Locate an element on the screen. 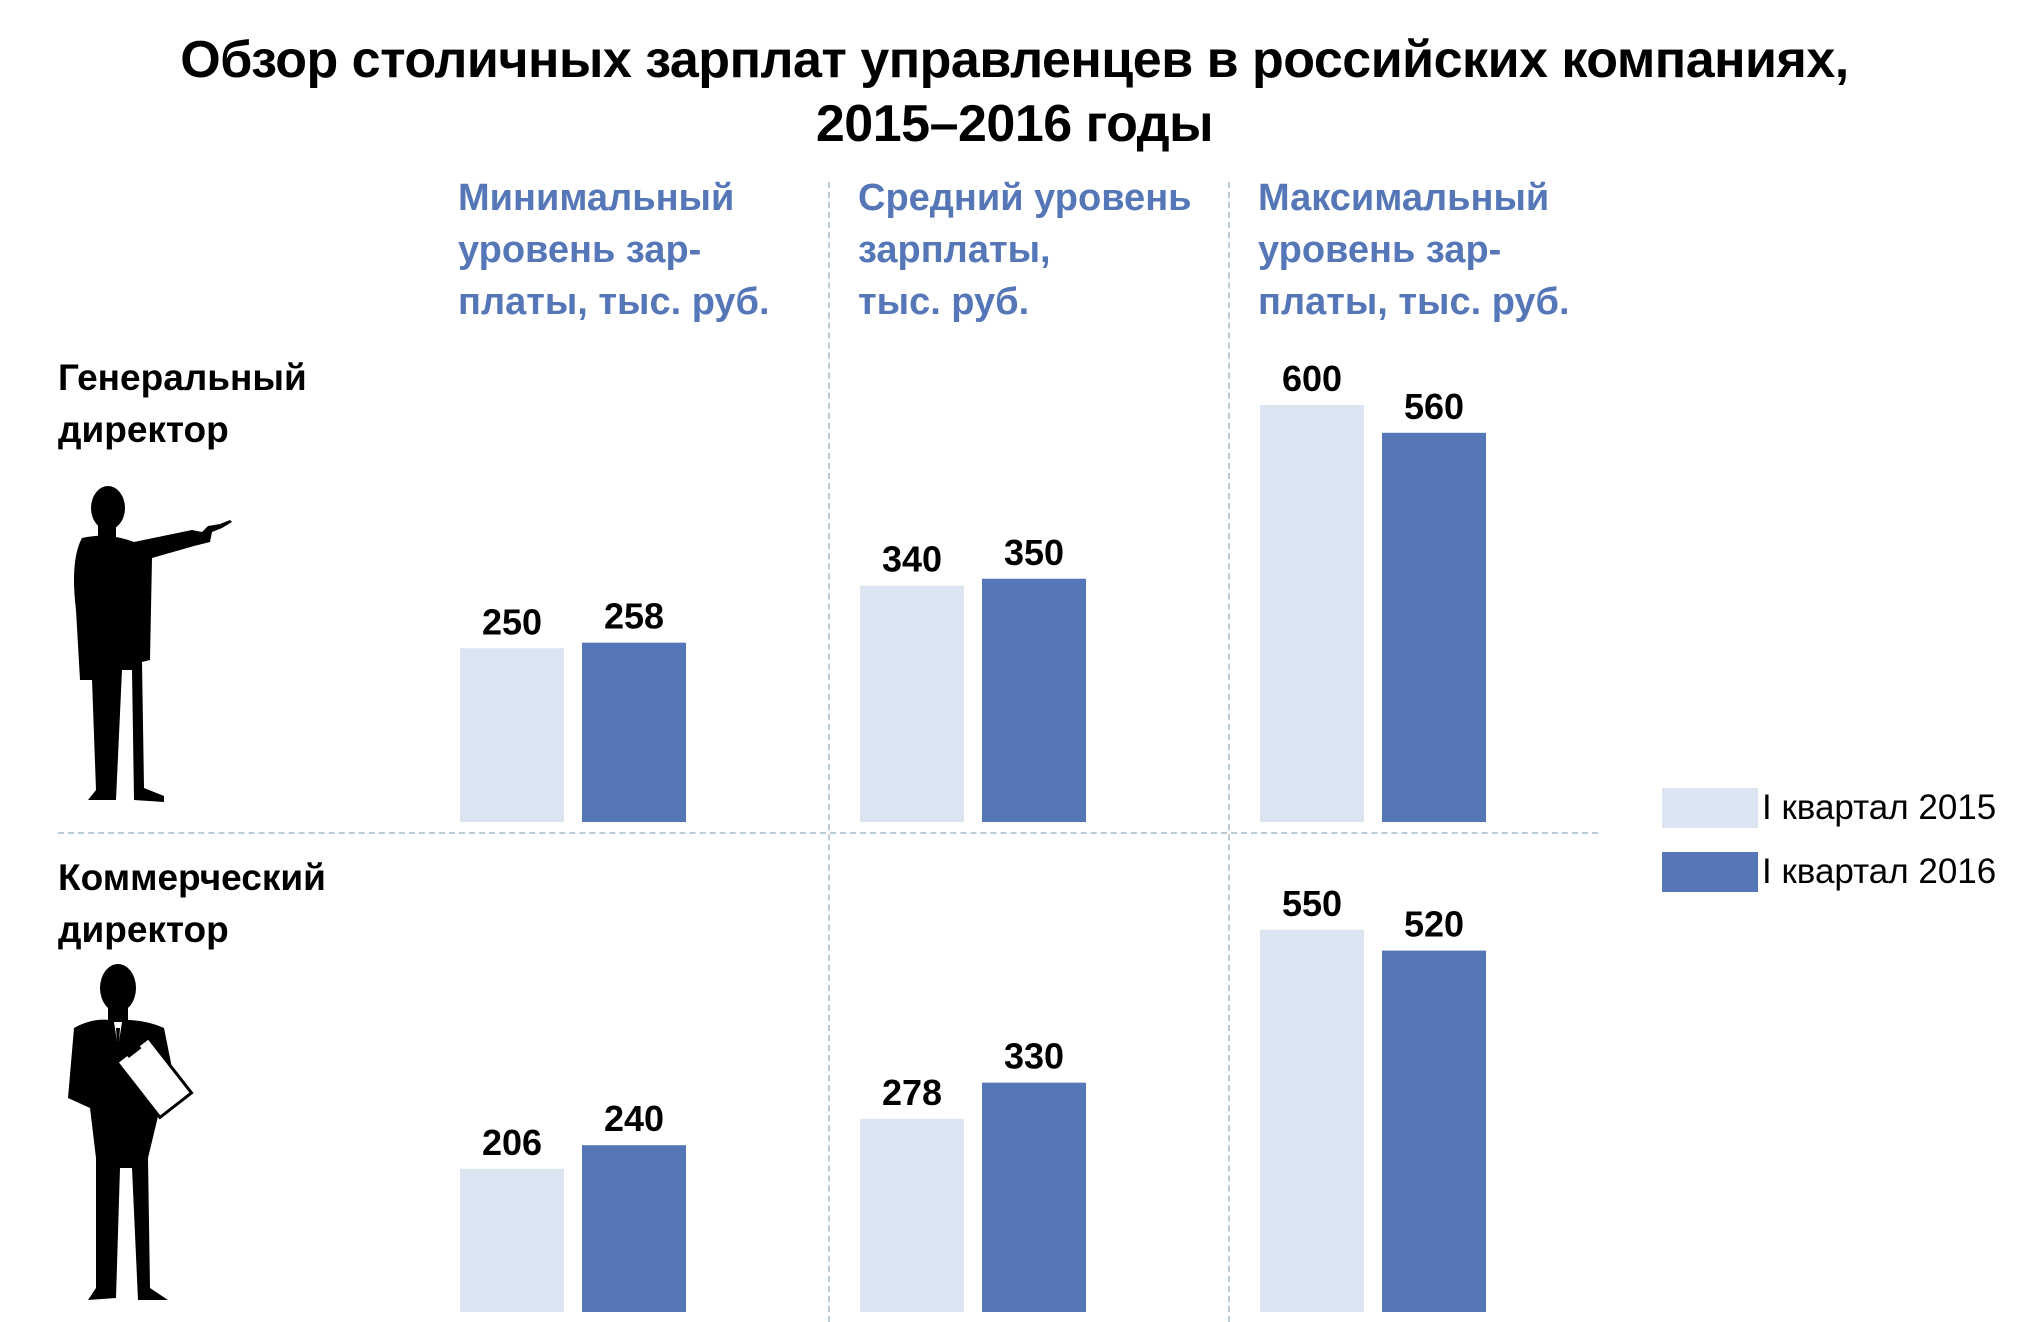  column-header-average: Средний уровень зарплаты, тыс. руб. is located at coordinates (1025, 250).